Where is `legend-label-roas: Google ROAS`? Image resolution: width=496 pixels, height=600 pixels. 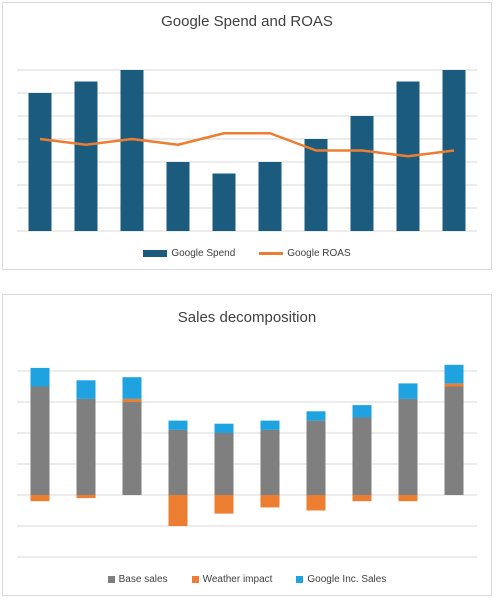
legend-label-roas: Google ROAS is located at coordinates (319, 253).